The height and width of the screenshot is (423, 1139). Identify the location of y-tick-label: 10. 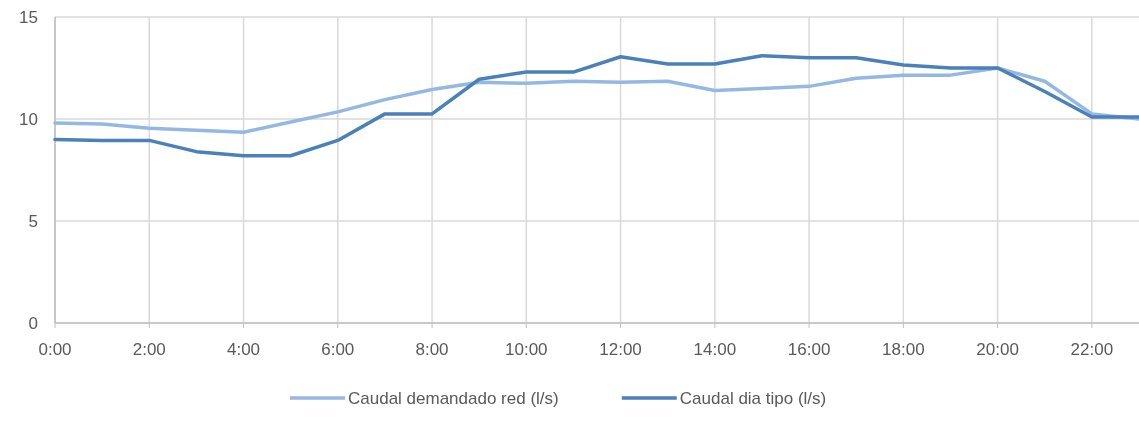
(28, 119).